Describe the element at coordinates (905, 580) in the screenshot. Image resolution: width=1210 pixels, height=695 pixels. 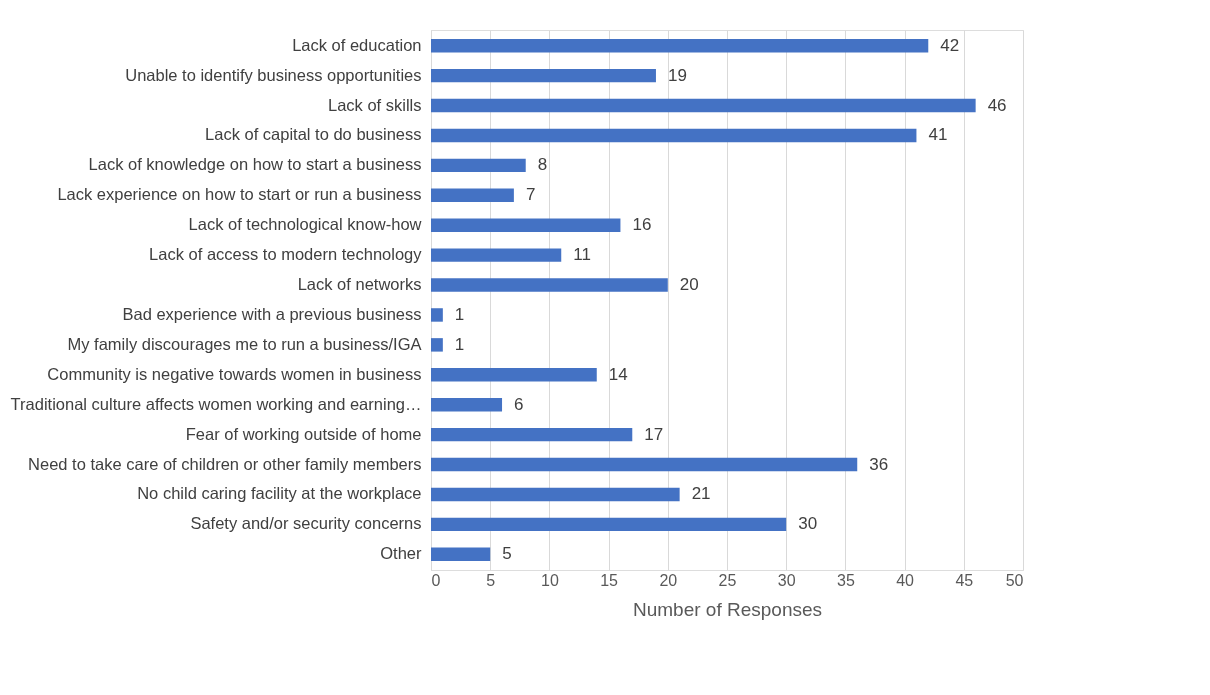
I see `x-tick-label: 40` at that location.